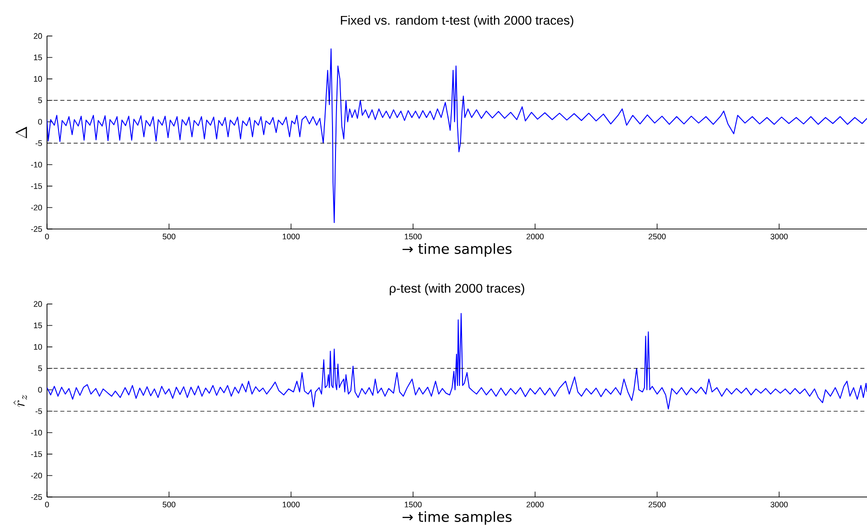 This screenshot has width=867, height=529. What do you see at coordinates (457, 21) in the screenshot?
I see `chart-title: Fixed vs. random t-test (with 2000 traces)` at bounding box center [457, 21].